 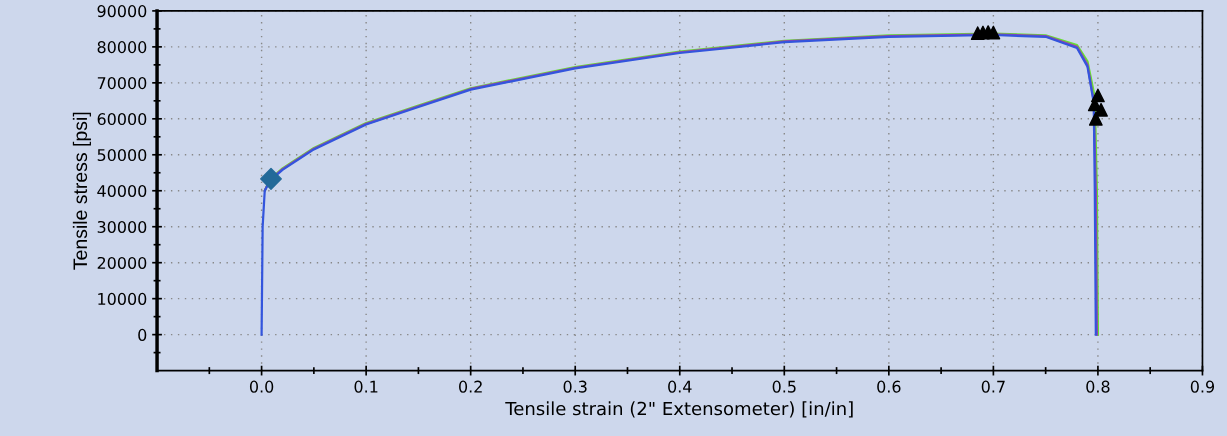 What do you see at coordinates (122, 262) in the screenshot?
I see `y-tick-label: 20000` at bounding box center [122, 262].